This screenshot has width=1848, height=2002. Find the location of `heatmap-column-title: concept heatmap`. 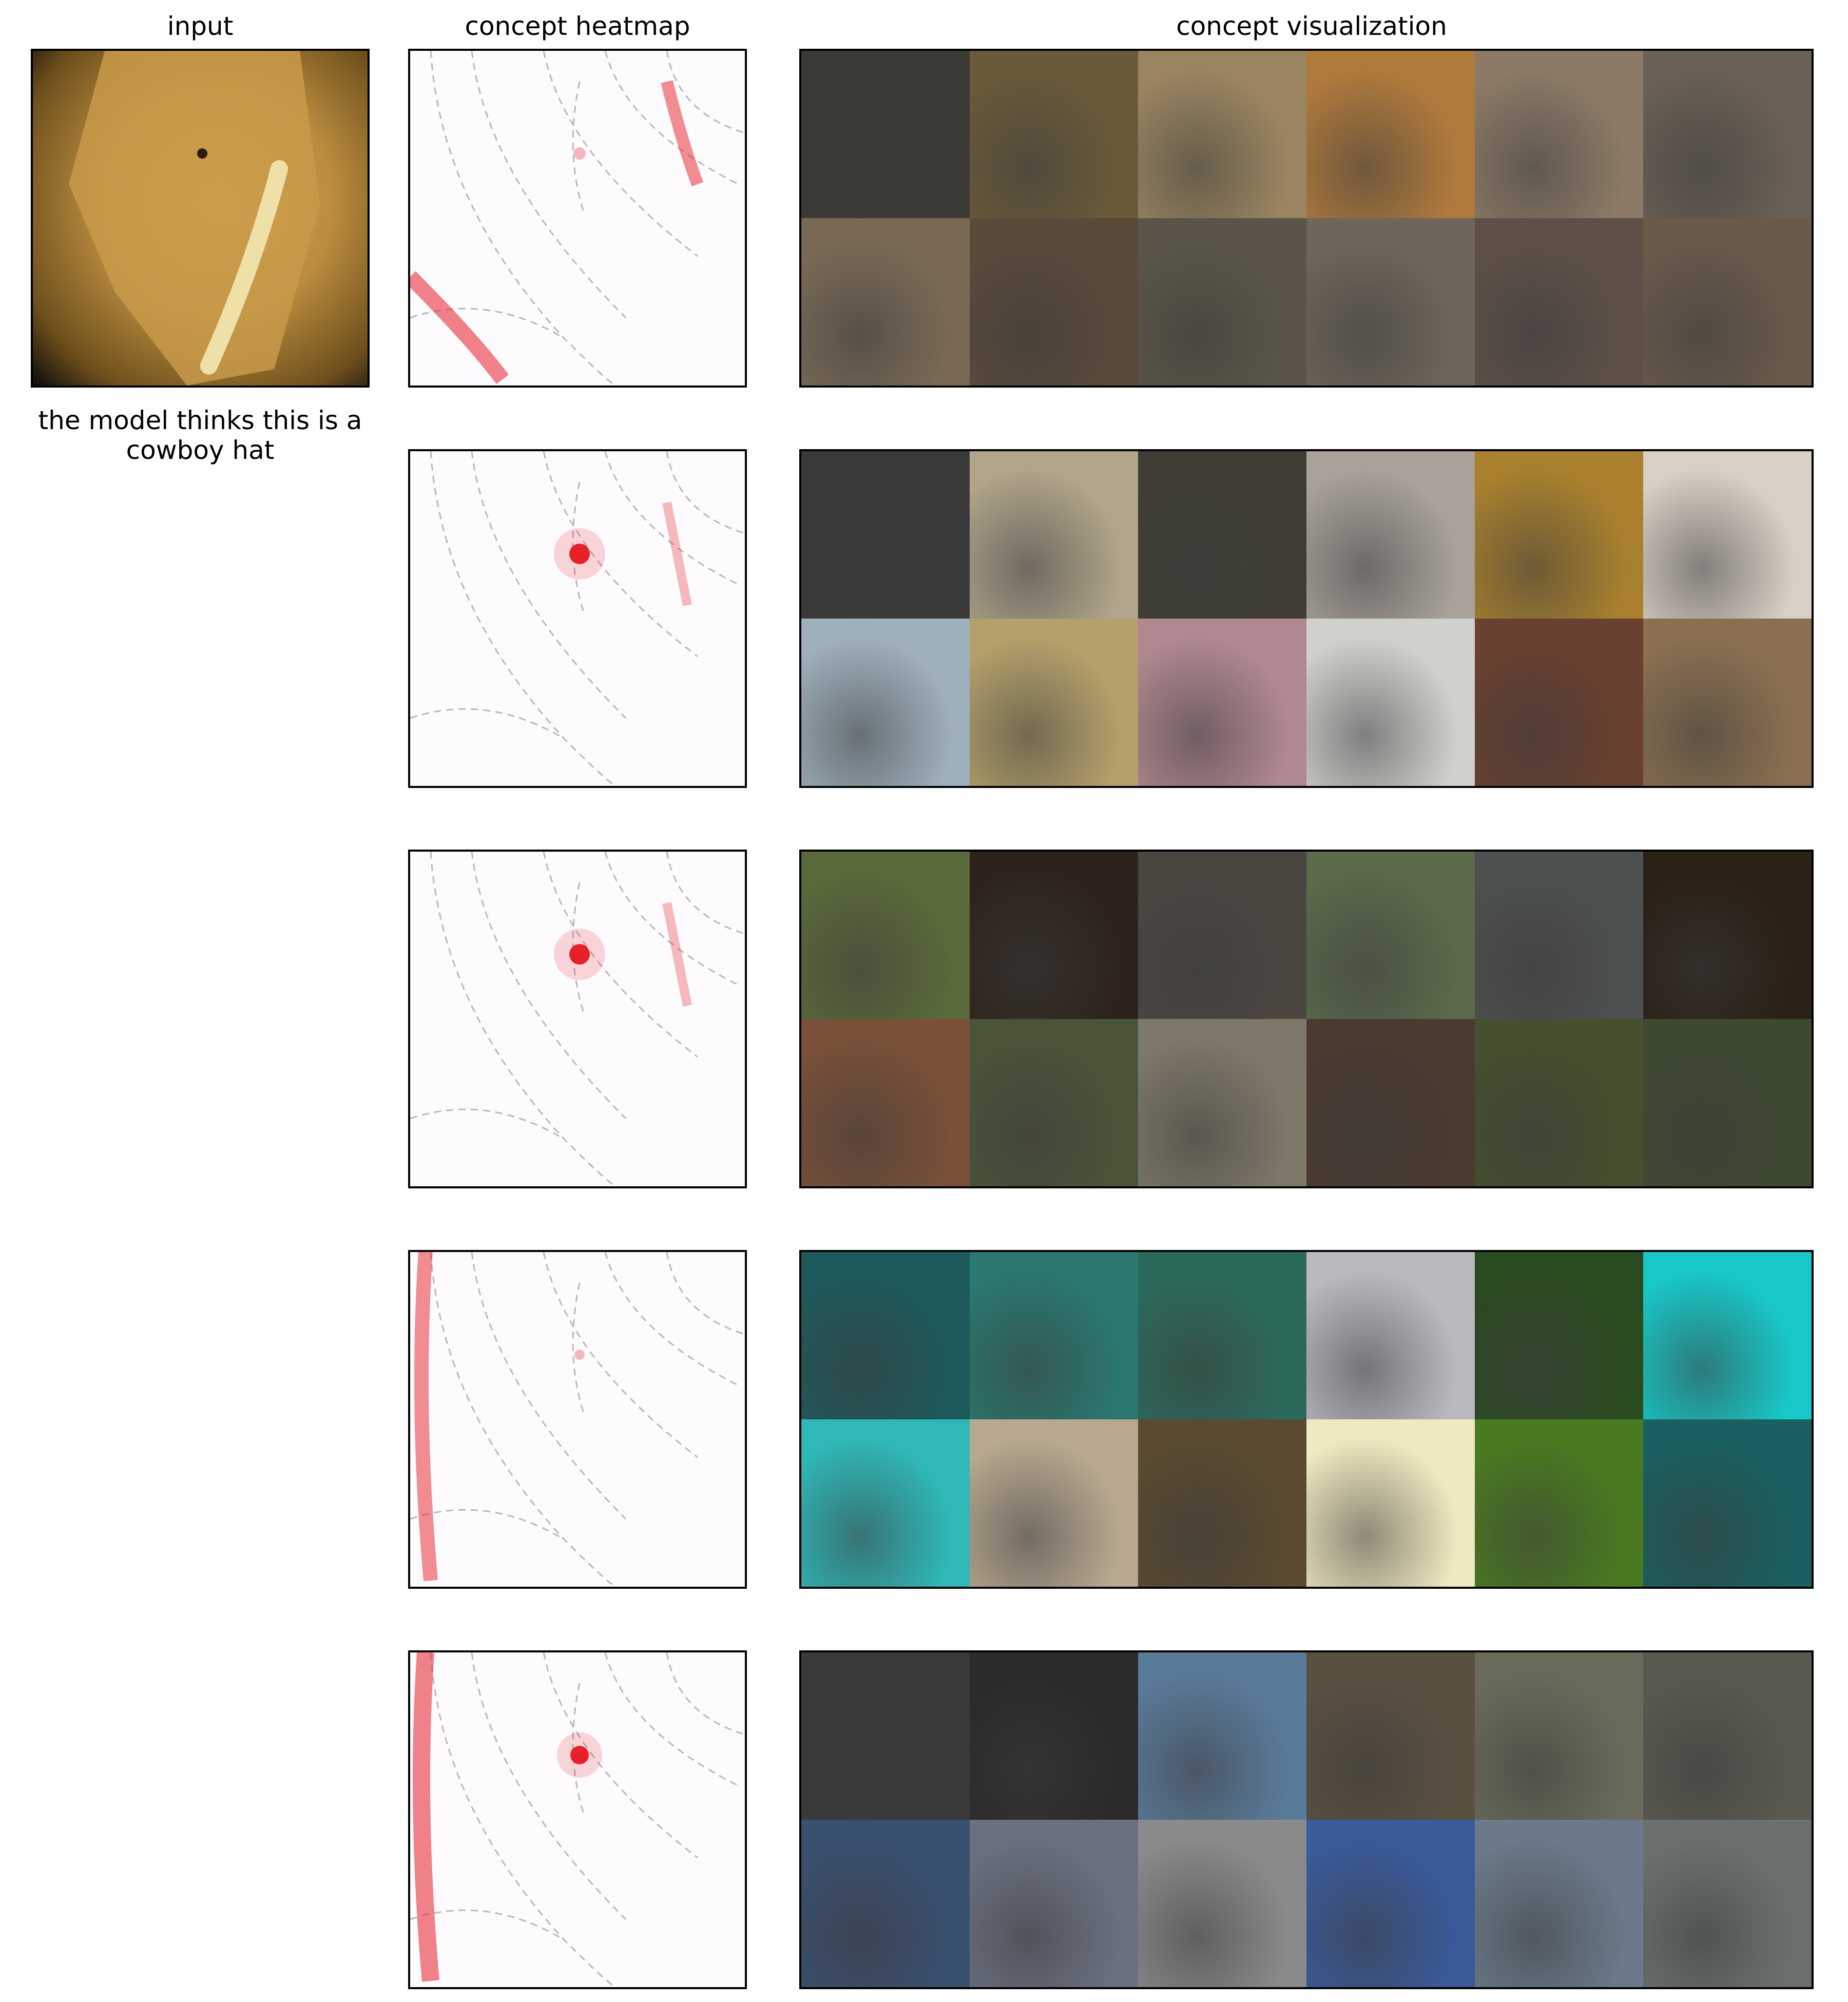

heatmap-column-title: concept heatmap is located at coordinates (577, 26).